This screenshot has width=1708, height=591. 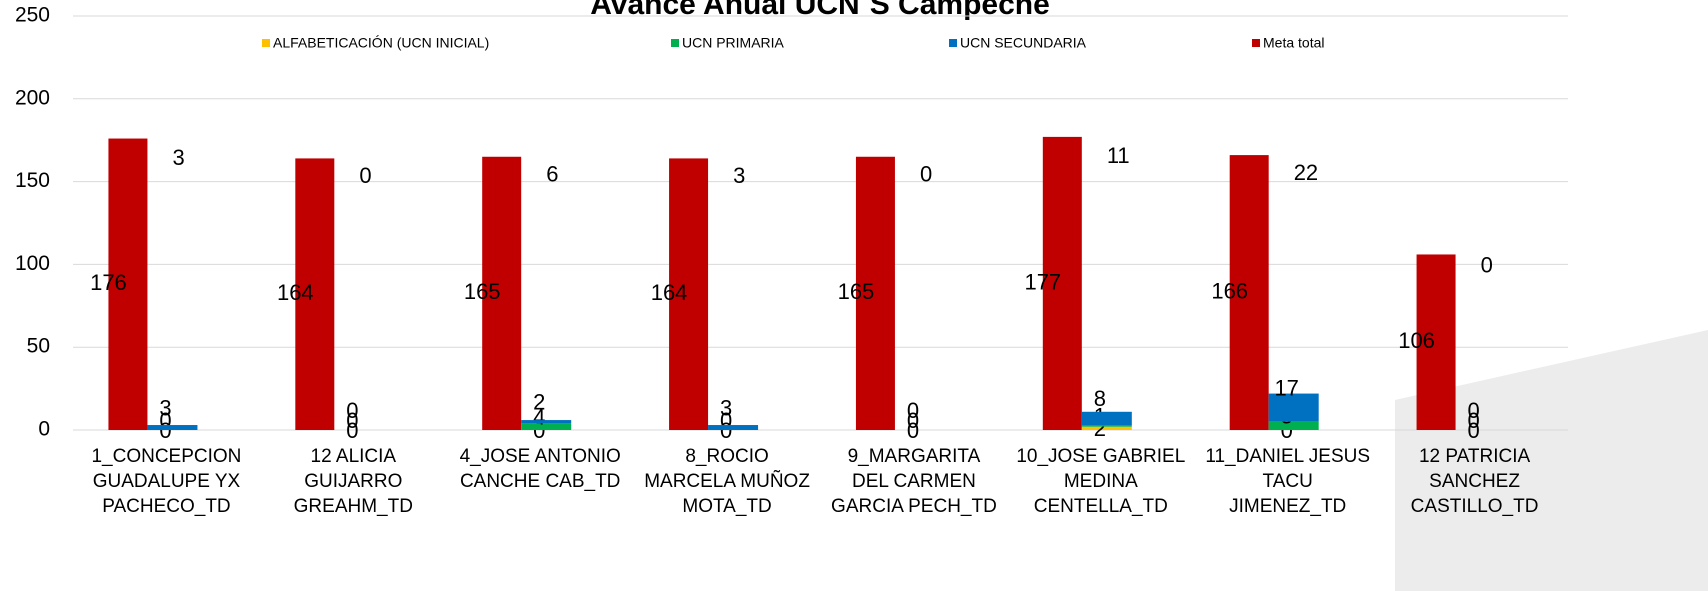 What do you see at coordinates (1551, 460) in the screenshot?
I see `decoration` at bounding box center [1551, 460].